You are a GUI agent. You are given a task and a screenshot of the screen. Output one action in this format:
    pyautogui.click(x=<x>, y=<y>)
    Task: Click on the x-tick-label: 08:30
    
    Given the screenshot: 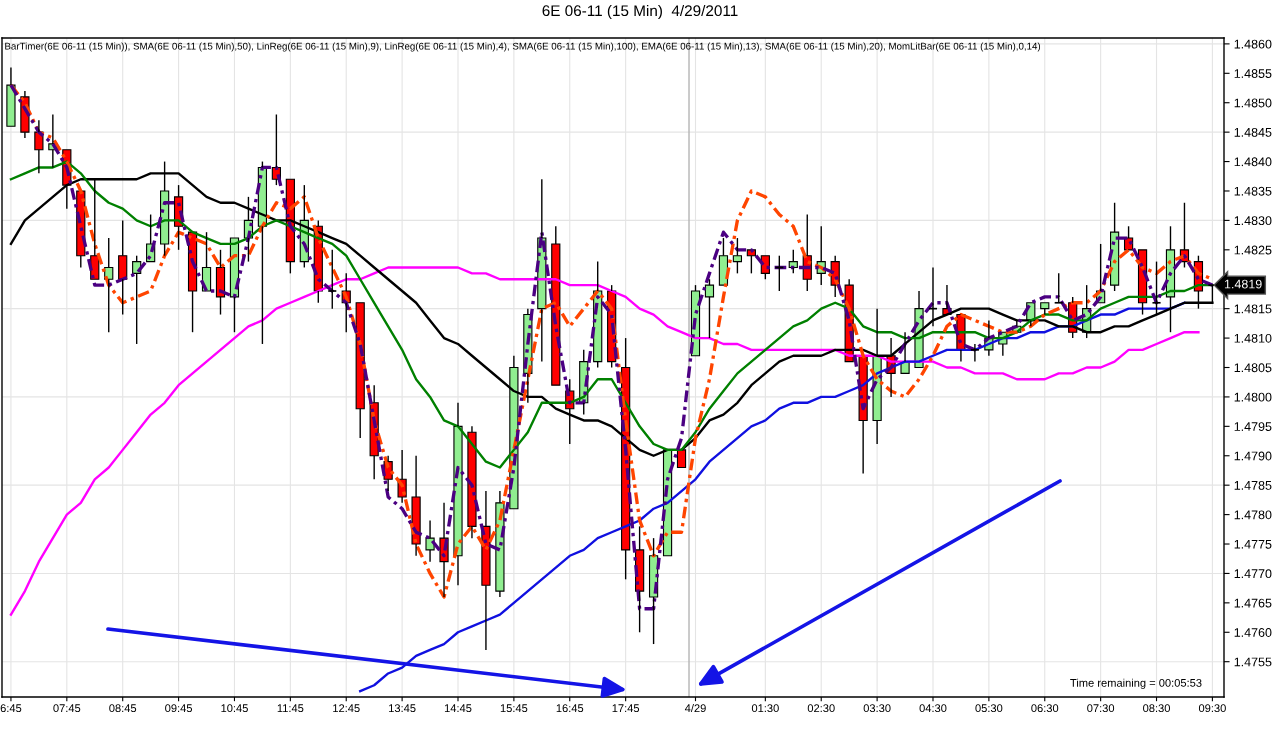 What is the action you would take?
    pyautogui.click(x=1156, y=708)
    